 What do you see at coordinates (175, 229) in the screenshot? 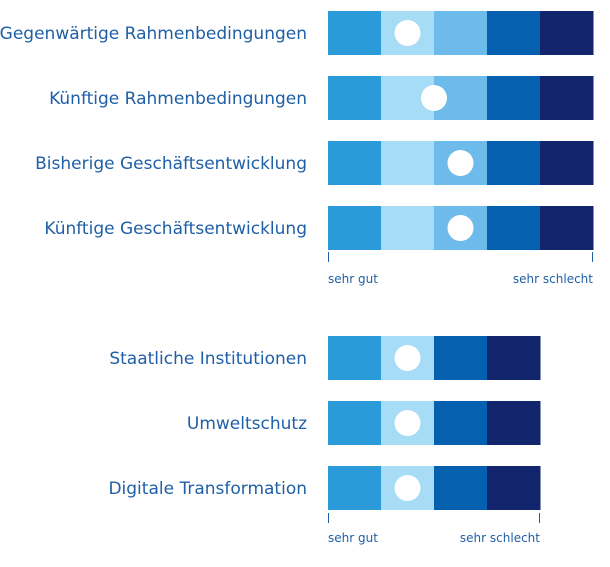
I see `row-label: Künftige Geschäftsentwicklung` at bounding box center [175, 229].